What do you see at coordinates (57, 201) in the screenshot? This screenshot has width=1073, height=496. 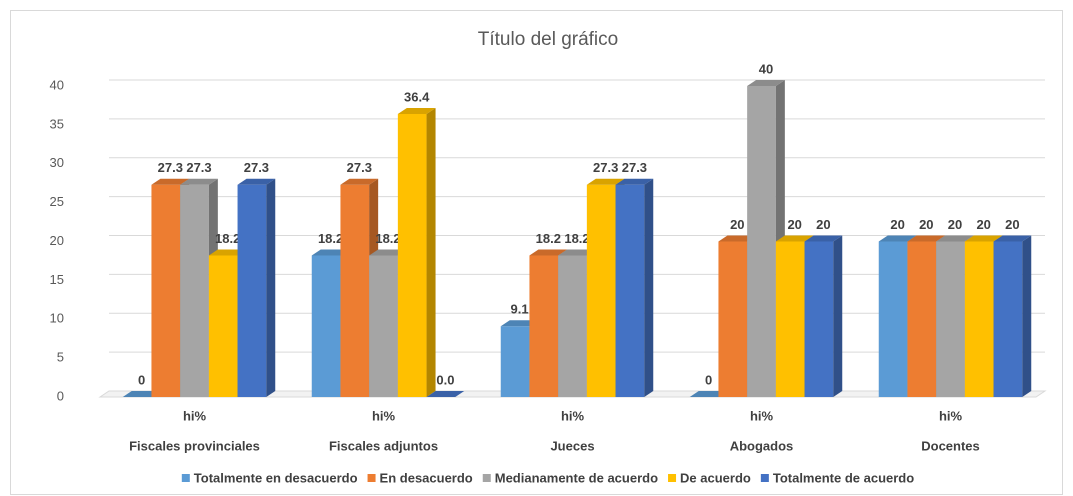 I see `y-tick-label: 25` at bounding box center [57, 201].